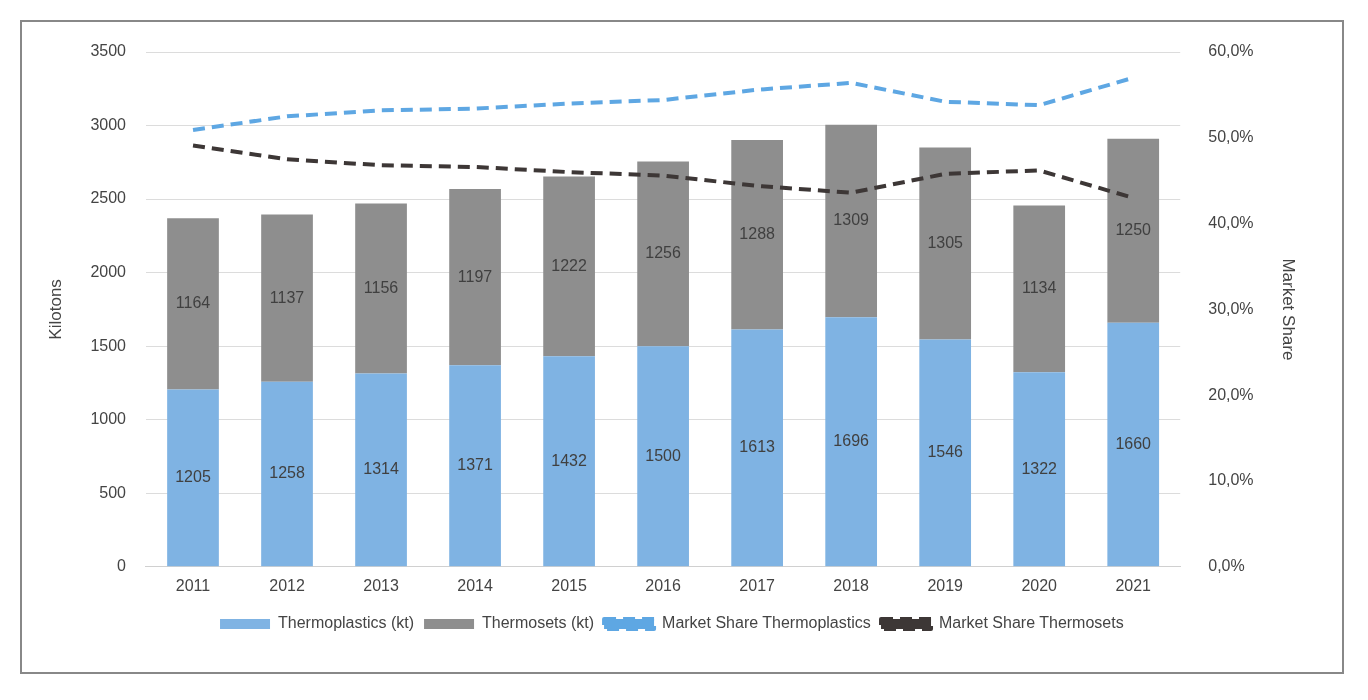  What do you see at coordinates (1231, 394) in the screenshot?
I see `y2-tick-label: 20,0%` at bounding box center [1231, 394].